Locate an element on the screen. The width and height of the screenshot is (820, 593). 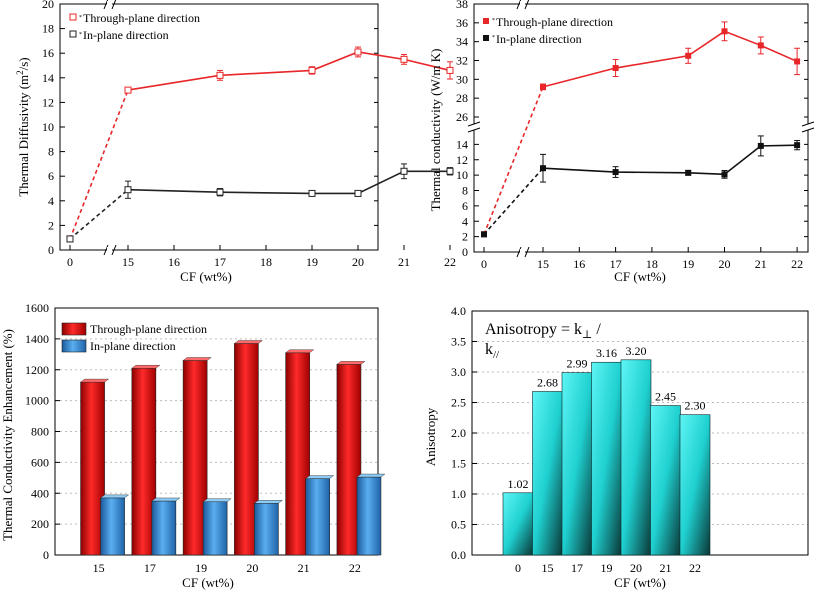
x-tick-label: 0 is located at coordinates (518, 568).